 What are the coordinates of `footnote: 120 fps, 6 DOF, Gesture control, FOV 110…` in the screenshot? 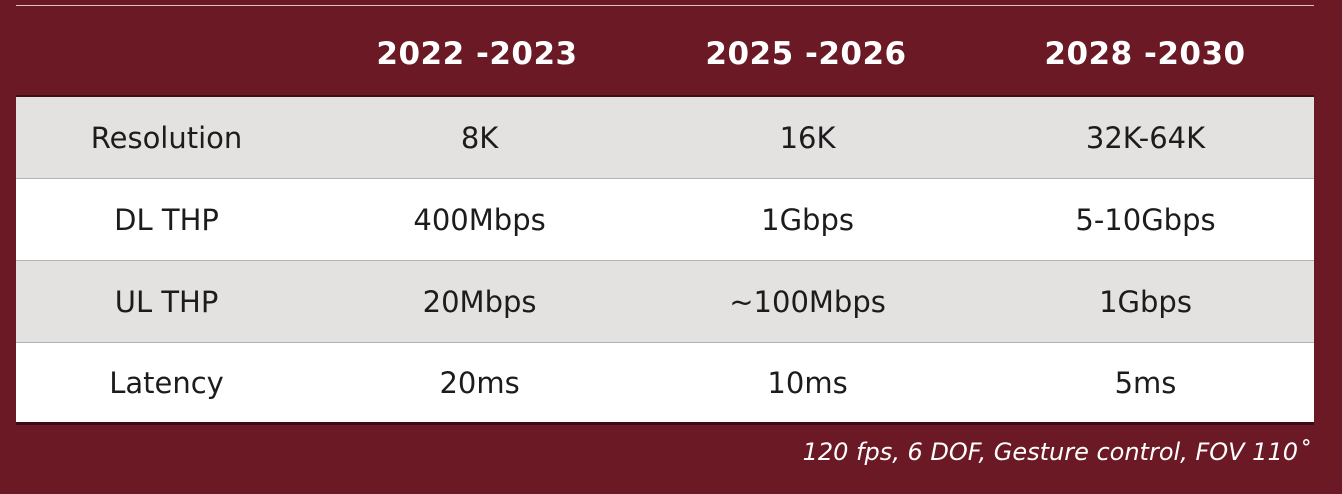 It's located at (1056, 452).